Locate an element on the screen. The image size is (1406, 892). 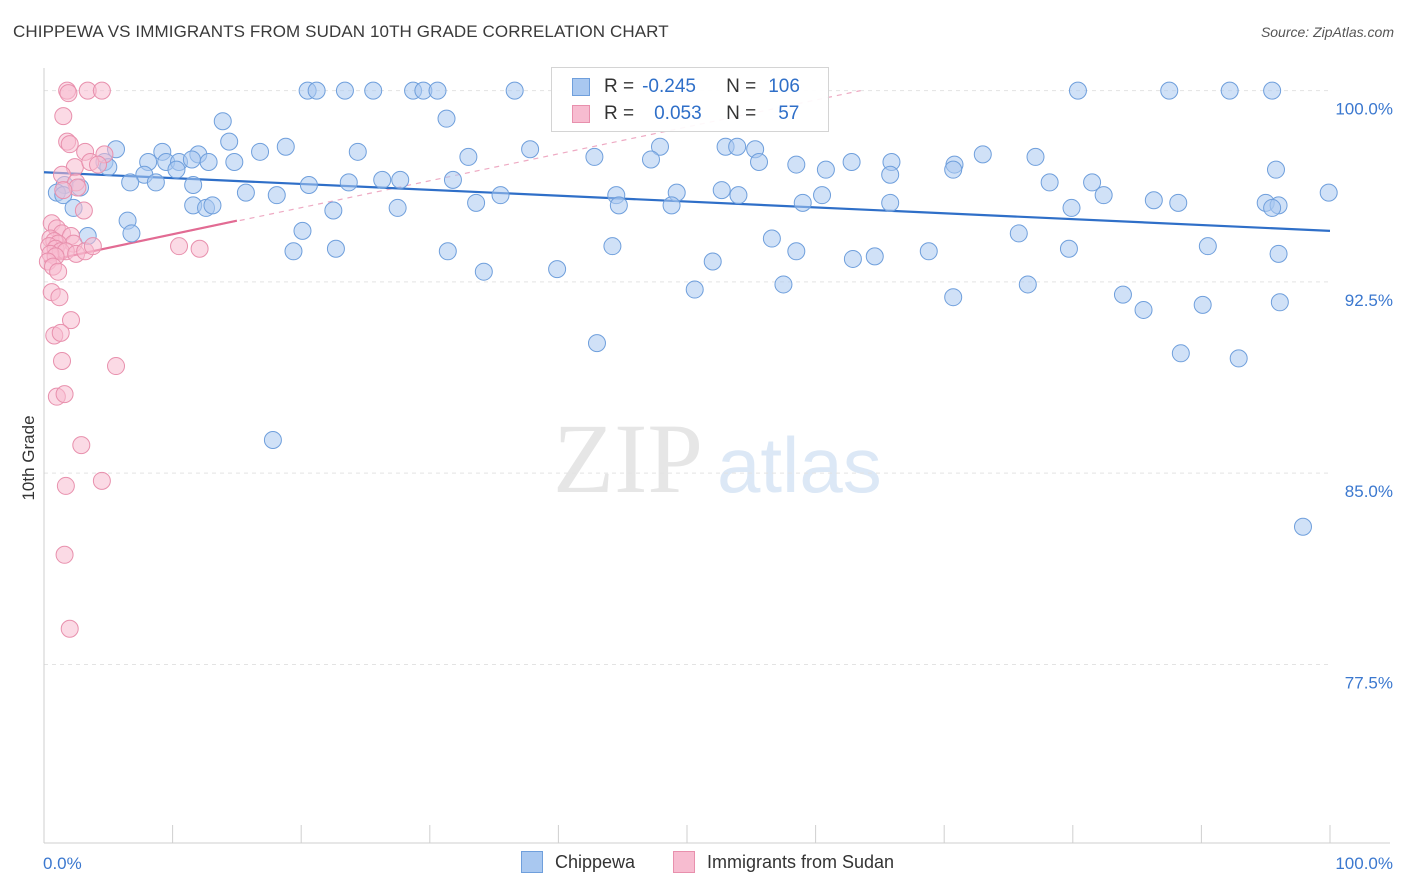
legend-r-value: -0.245 is located at coordinates (669, 86).